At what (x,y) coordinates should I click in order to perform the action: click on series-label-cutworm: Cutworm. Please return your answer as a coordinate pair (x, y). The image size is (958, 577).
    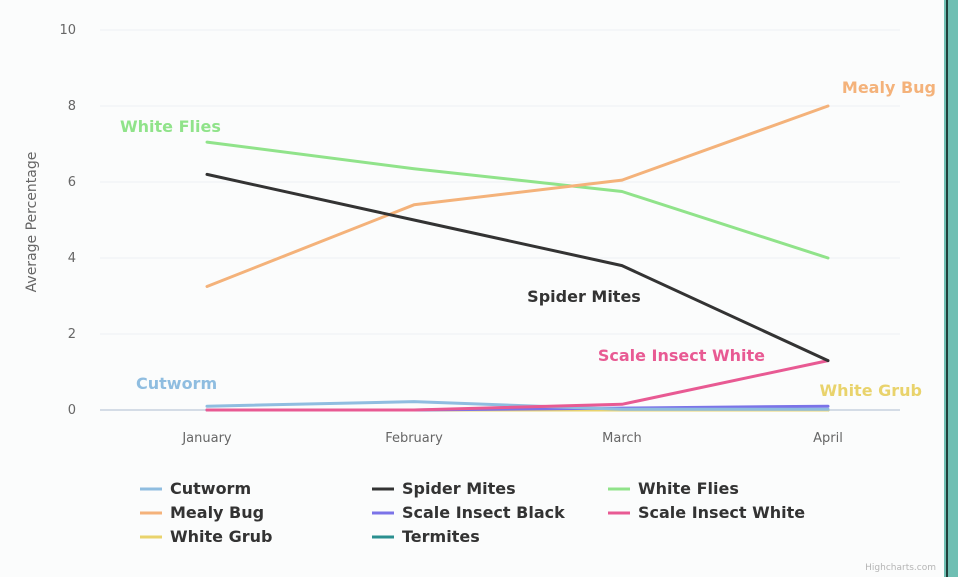
    Looking at the image, I should click on (176, 383).